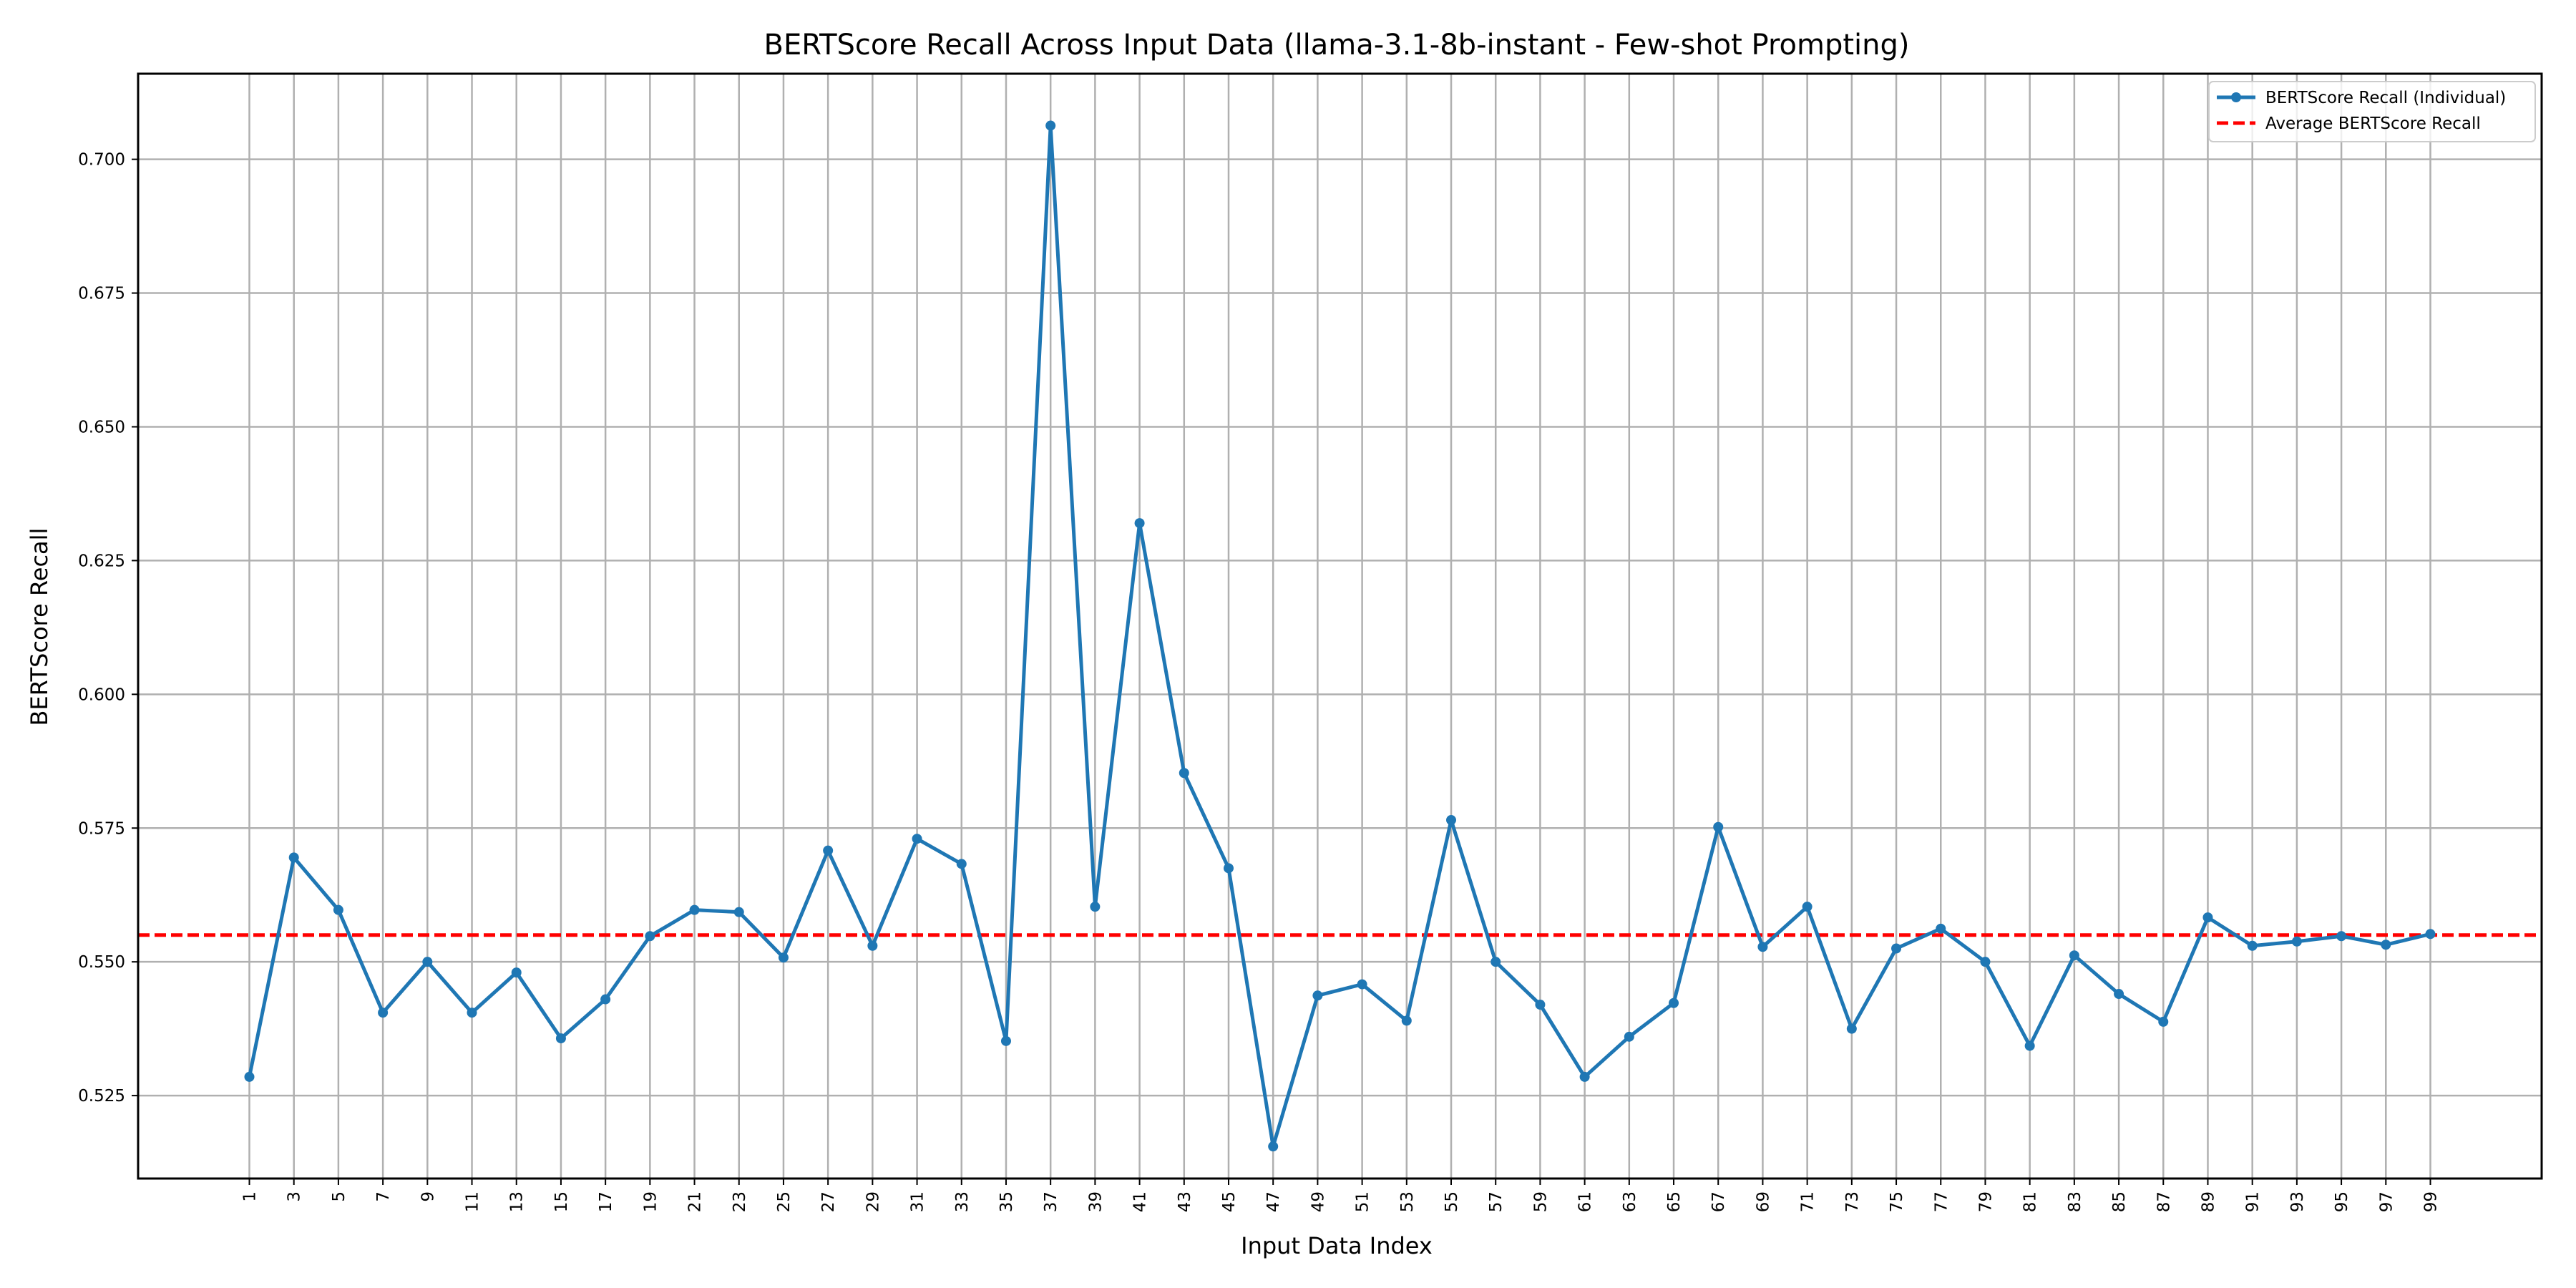 The height and width of the screenshot is (1288, 2576). Describe the element at coordinates (101, 1096) in the screenshot. I see `y-tick-label: 0.525` at that location.